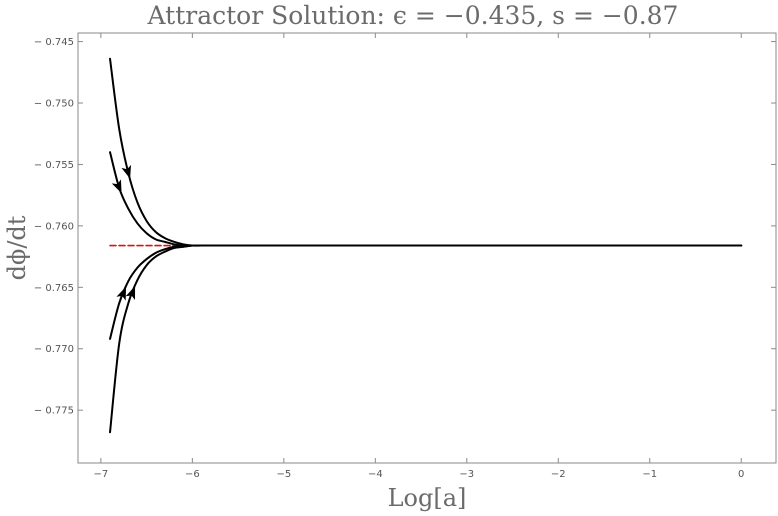  What do you see at coordinates (466, 474) in the screenshot?
I see `x-tick-label: −3` at bounding box center [466, 474].